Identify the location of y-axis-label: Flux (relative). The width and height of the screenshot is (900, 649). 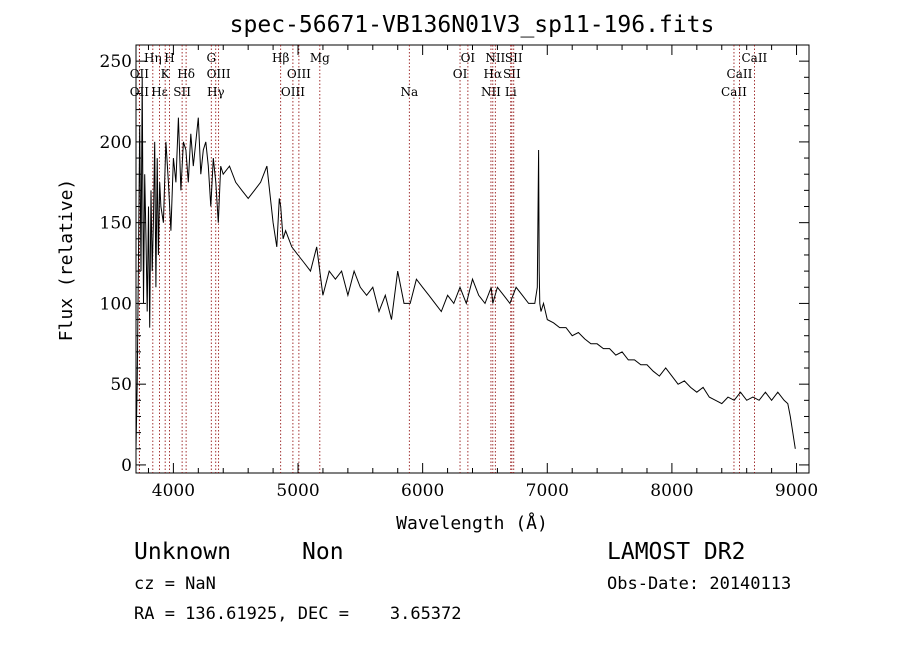
(66, 260).